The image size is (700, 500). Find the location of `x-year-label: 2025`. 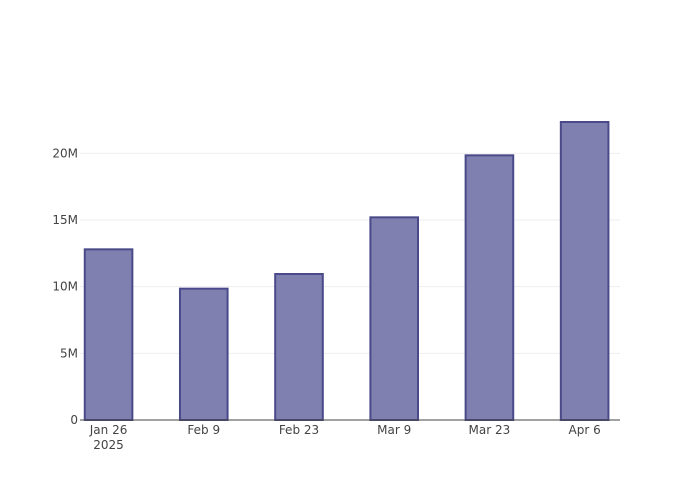

x-year-label: 2025 is located at coordinates (108, 445).